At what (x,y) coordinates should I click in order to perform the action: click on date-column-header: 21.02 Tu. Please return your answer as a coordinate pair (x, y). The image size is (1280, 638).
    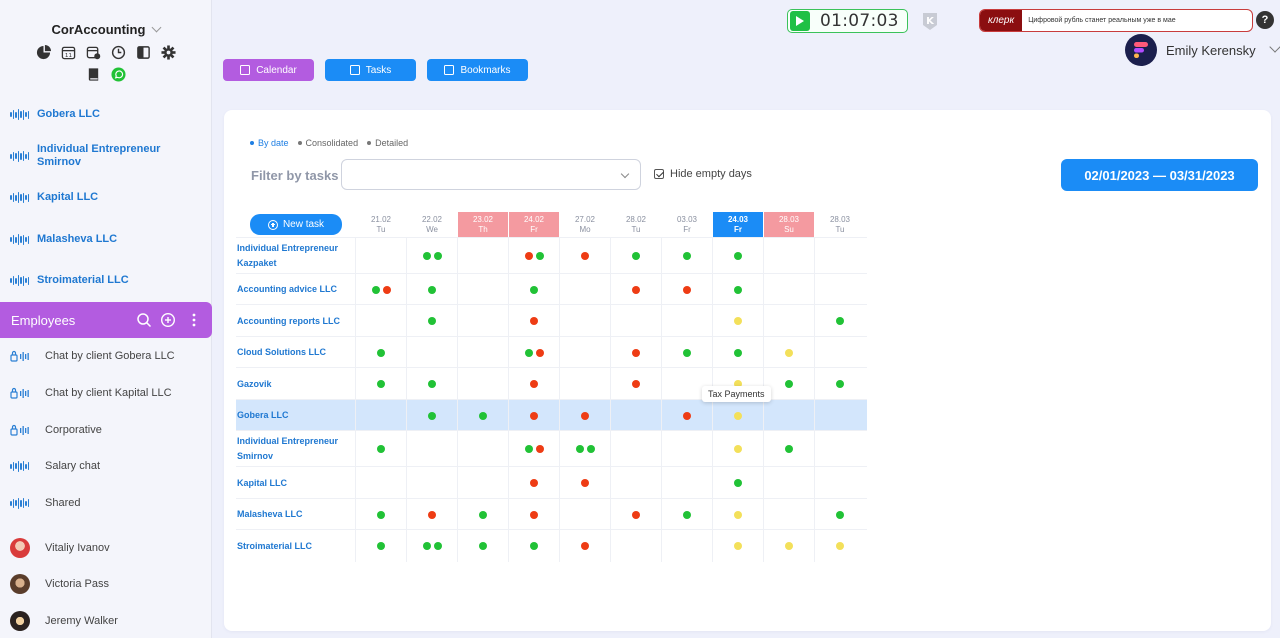
    Looking at the image, I should click on (381, 224).